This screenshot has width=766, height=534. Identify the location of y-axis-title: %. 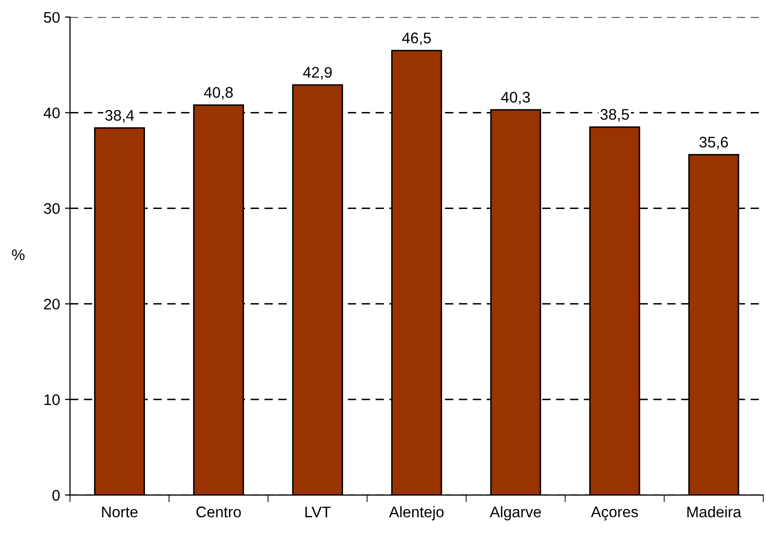
(18, 254).